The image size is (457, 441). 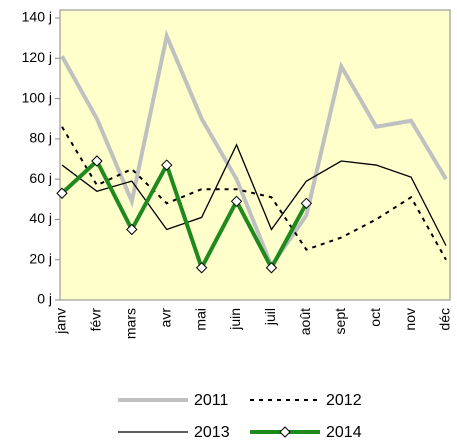 What do you see at coordinates (165, 318) in the screenshot?
I see `x-tick-label: avr` at bounding box center [165, 318].